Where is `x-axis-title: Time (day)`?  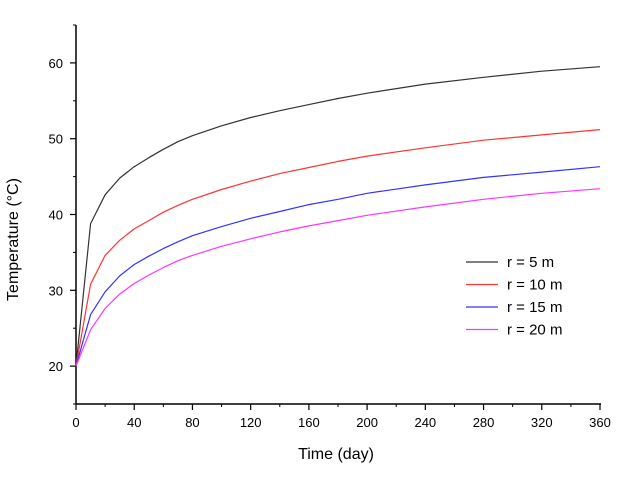
x-axis-title: Time (day) is located at coordinates (336, 454).